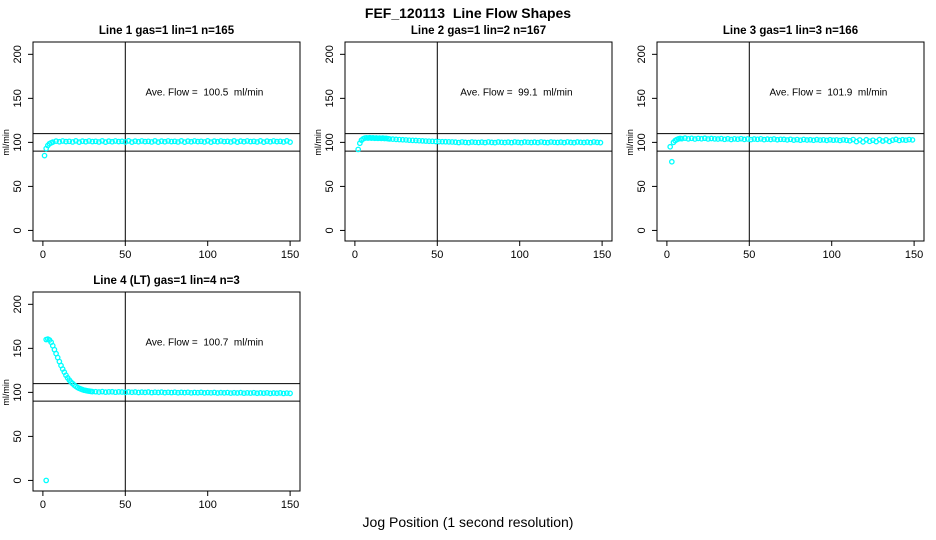 The height and width of the screenshot is (540, 936). Describe the element at coordinates (204, 93) in the screenshot. I see `ave-flow-annotation: Ave. Flow = 100.5 ml/min` at that location.